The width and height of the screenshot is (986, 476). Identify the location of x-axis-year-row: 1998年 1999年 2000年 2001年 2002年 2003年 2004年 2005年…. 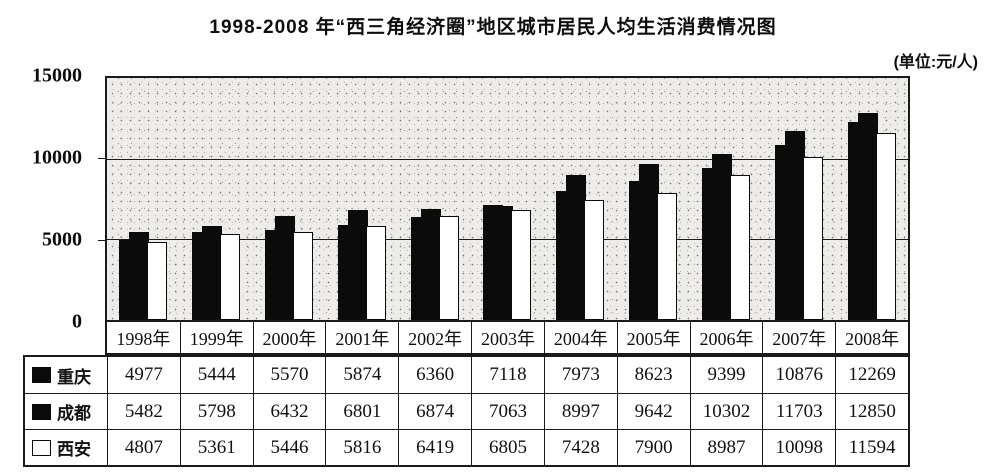
(507, 338).